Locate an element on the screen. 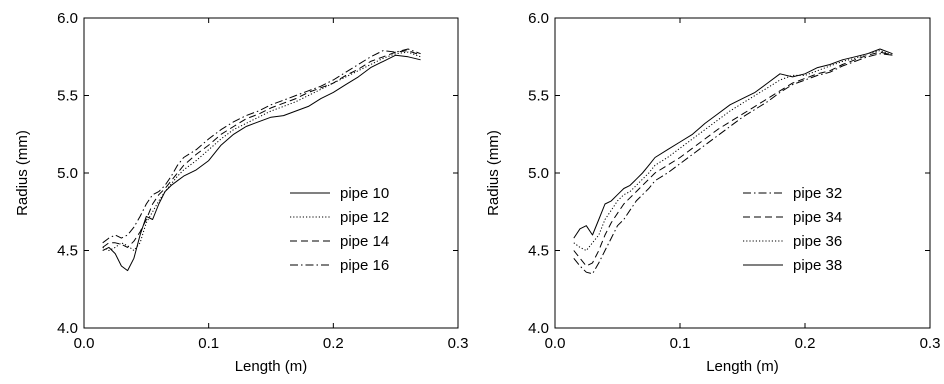  legend-label: pipe 14 is located at coordinates (364, 241).